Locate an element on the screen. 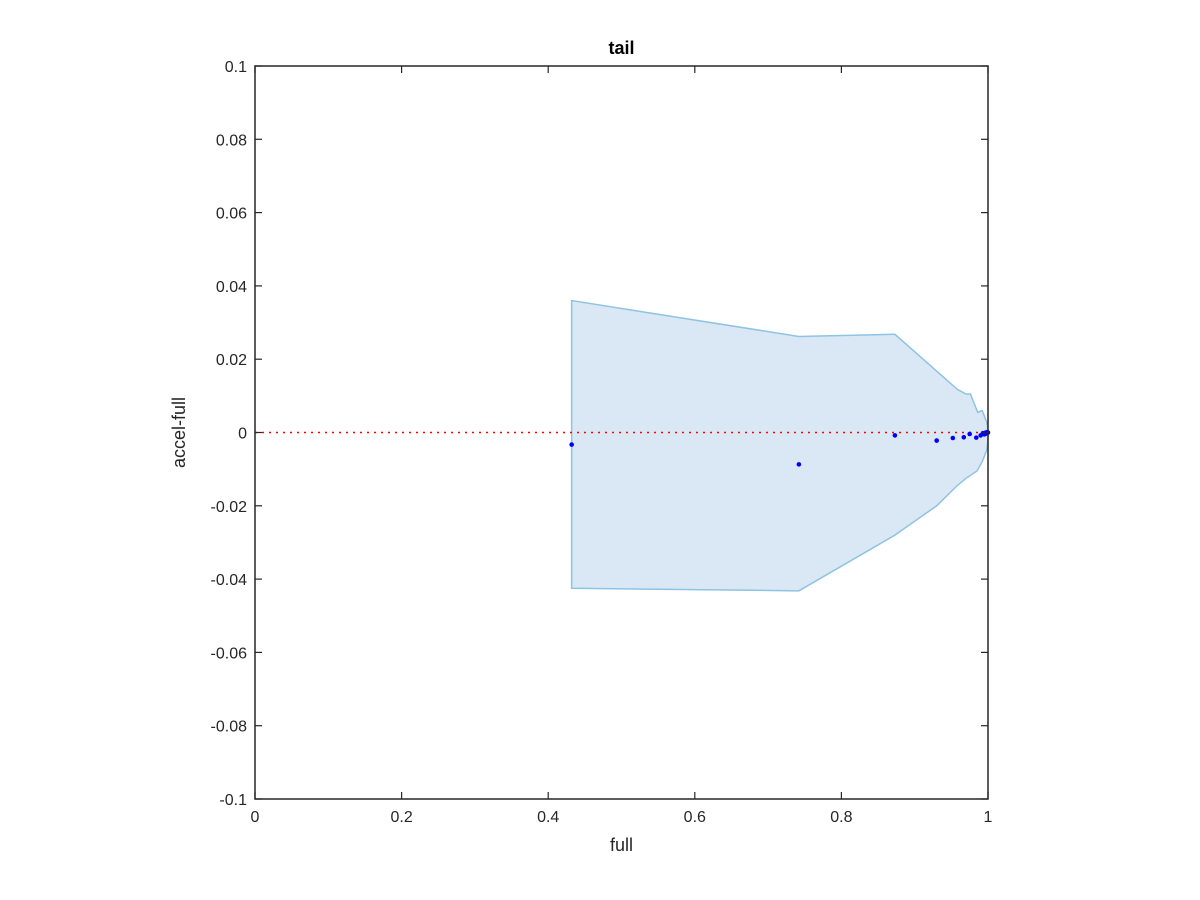 This screenshot has width=1200, height=900. y-tick-label: -0.08 is located at coordinates (229, 727).